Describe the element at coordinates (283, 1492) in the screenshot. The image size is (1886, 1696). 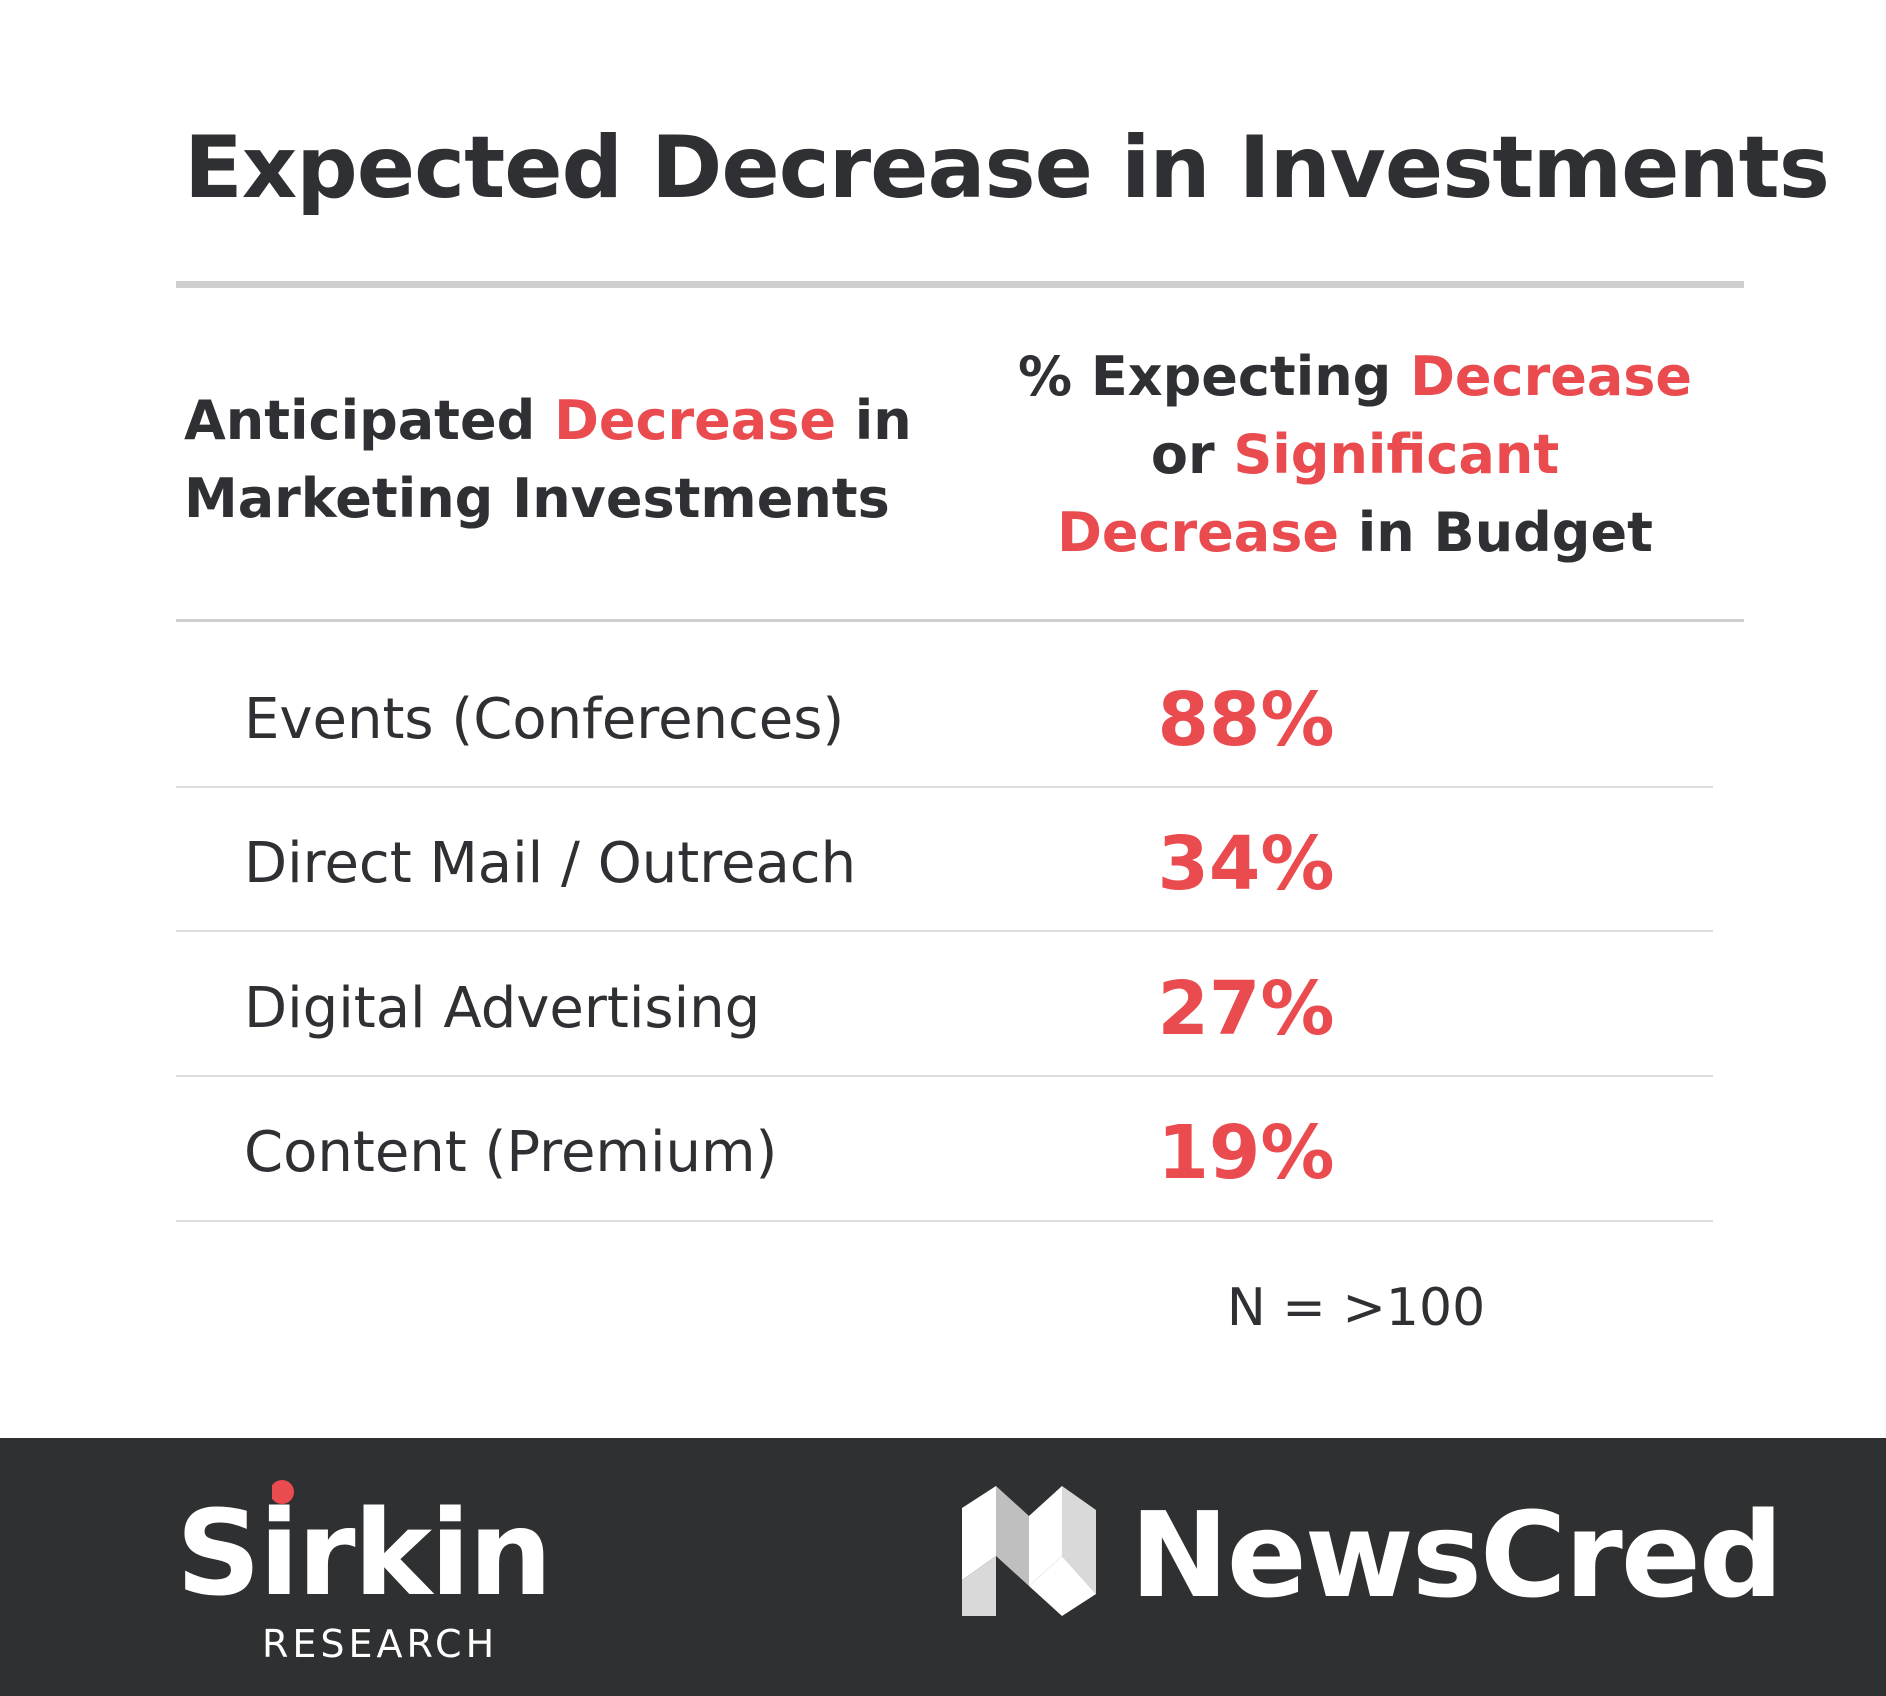
I see `sirkin-dots-icon` at that location.